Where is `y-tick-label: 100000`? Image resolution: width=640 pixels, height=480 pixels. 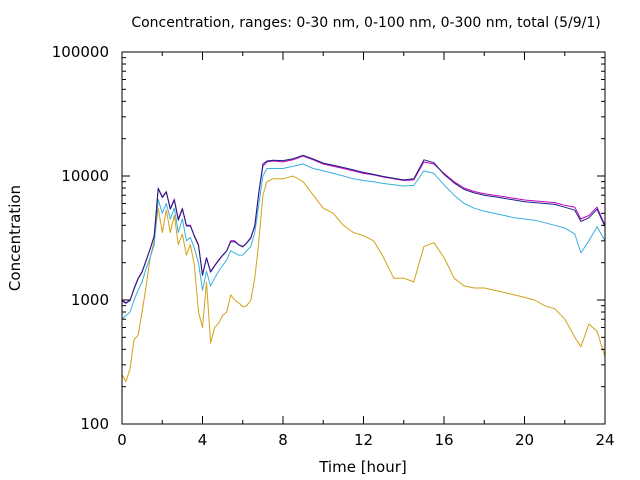
y-tick-label: 100000 is located at coordinates (80, 52).